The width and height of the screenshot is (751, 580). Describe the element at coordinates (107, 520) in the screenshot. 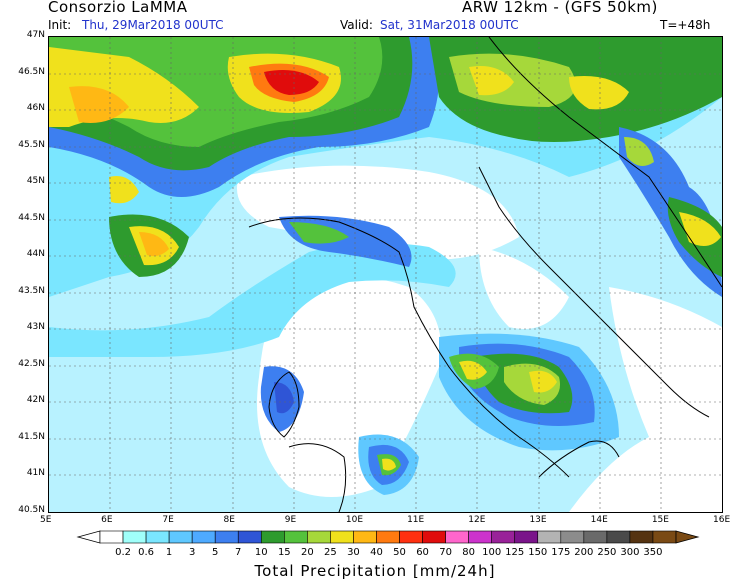

I see `longitude-label: 6E` at that location.